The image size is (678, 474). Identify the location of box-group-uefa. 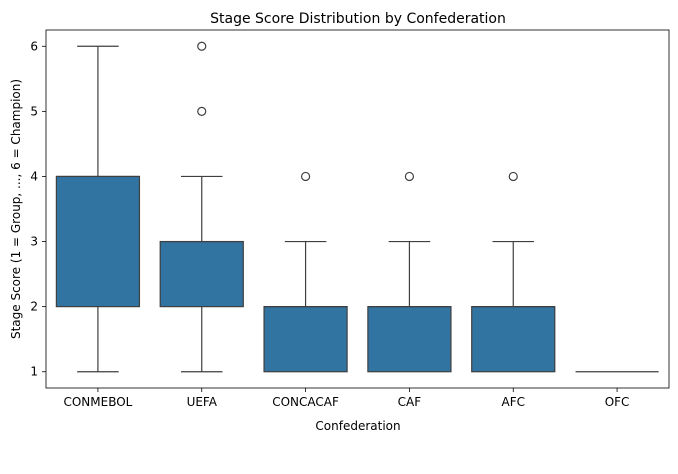
(201, 207).